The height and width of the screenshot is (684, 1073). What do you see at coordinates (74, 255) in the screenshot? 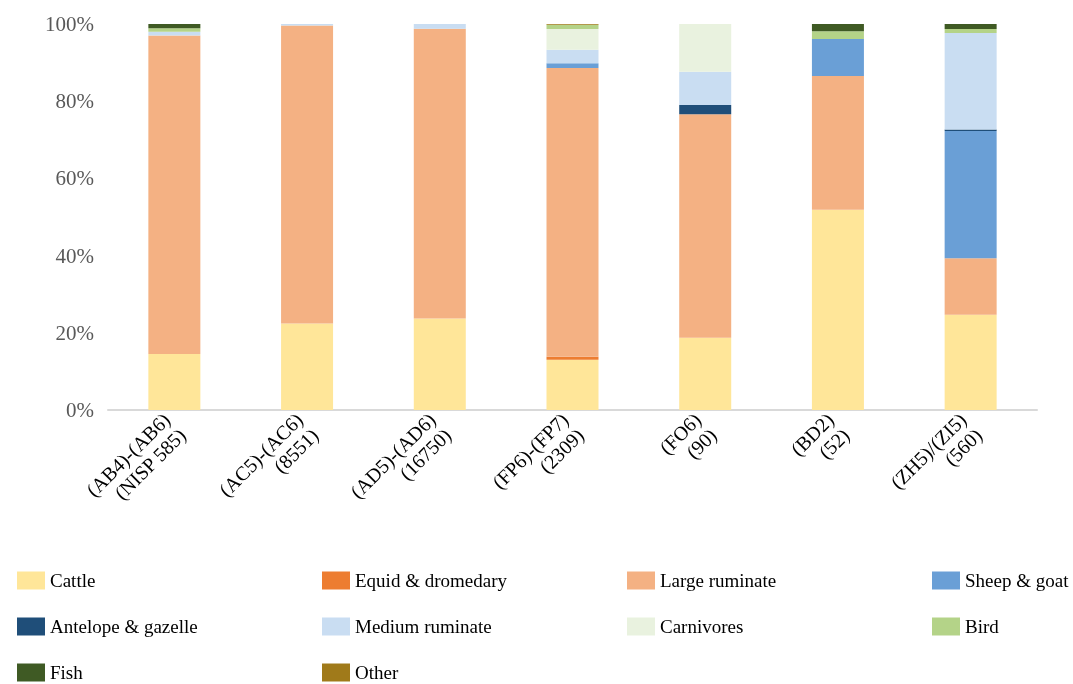
I see `y-tick-label: 40%` at bounding box center [74, 255].